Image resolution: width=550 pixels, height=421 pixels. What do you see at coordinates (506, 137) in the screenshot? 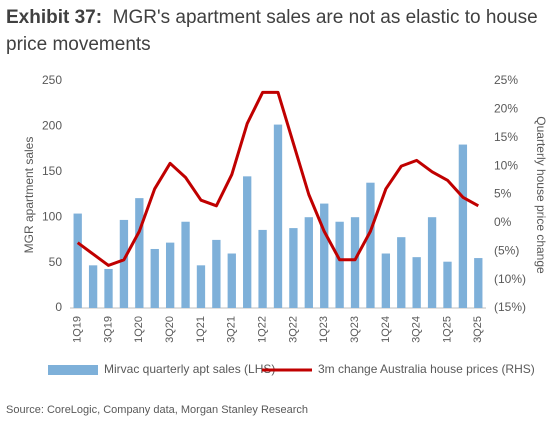
I see `y2-tick-label: 15%` at bounding box center [506, 137].